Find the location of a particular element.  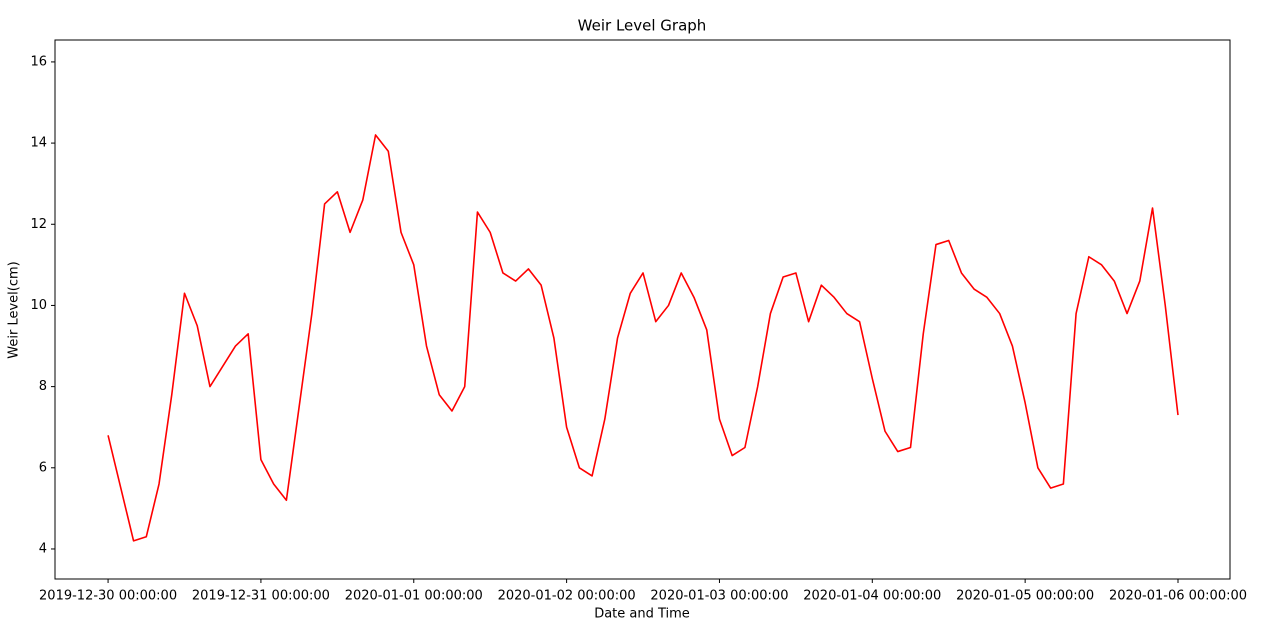

x-tick-label: 2020-01-02 00:00:00 is located at coordinates (567, 596).